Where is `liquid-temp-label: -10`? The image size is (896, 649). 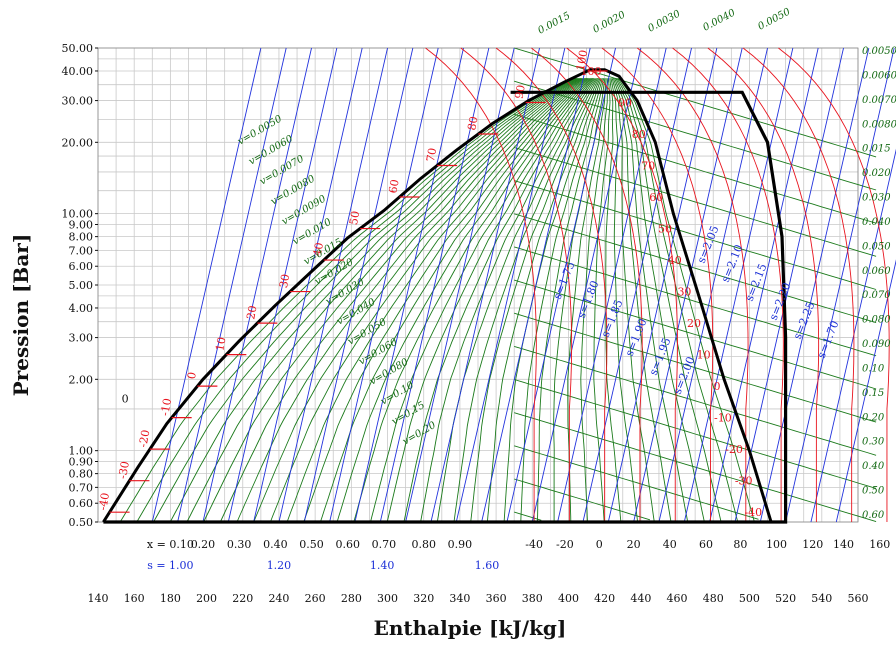
liquid-temp-label: -10 is located at coordinates (166, 407).